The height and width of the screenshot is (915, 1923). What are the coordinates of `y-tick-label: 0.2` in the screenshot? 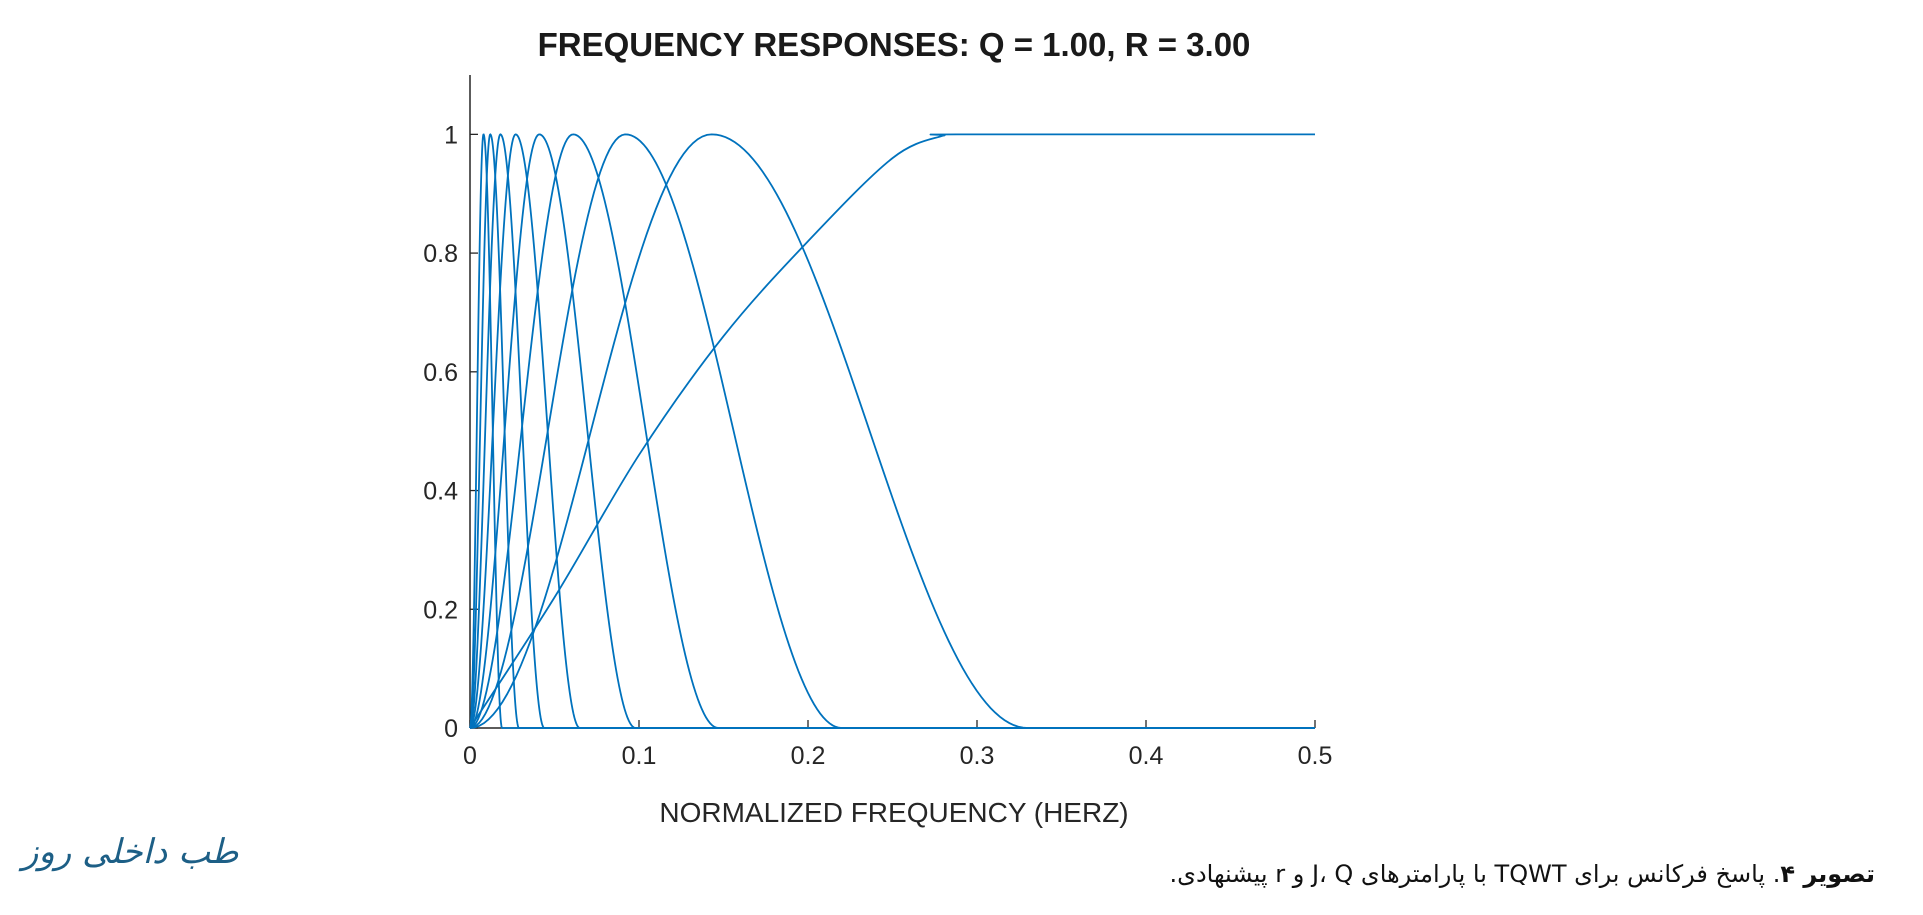 It's located at (440, 610).